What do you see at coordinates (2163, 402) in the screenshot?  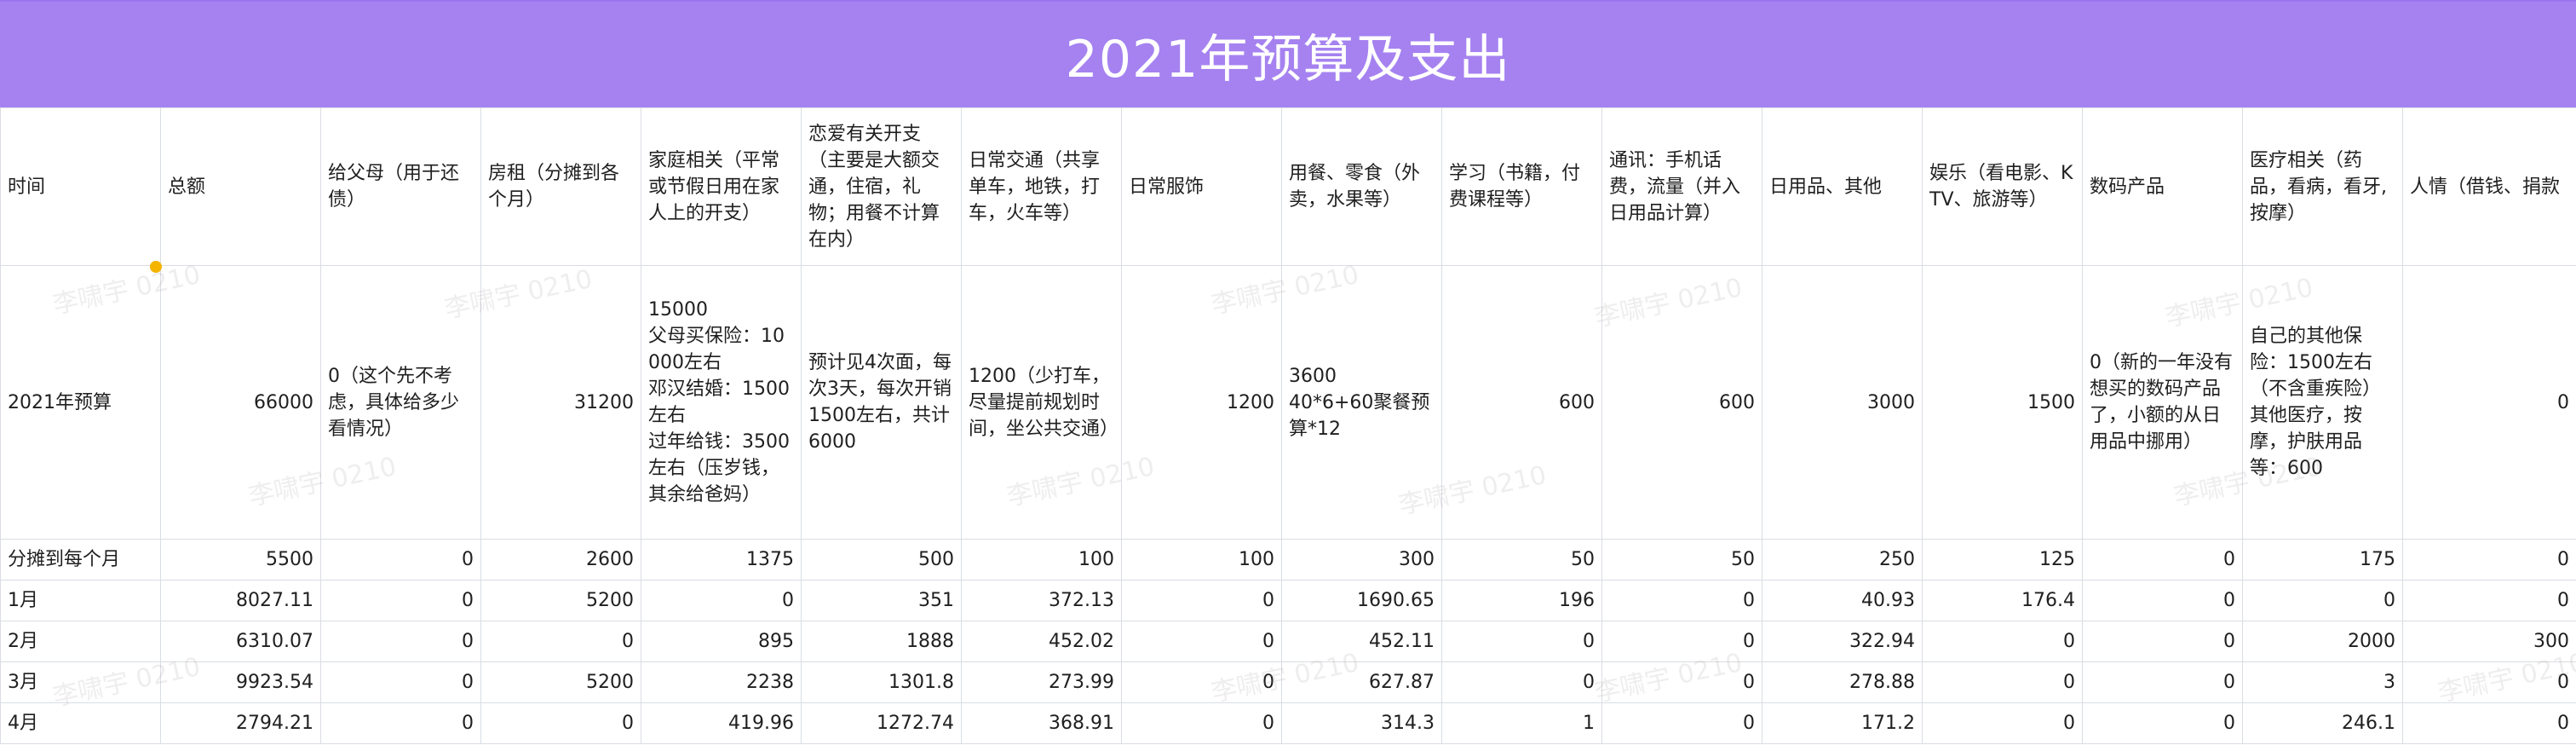 I see `cell-digital: 0（新的一年没有想买的数码产品了，小额的从日用品中挪用）` at bounding box center [2163, 402].